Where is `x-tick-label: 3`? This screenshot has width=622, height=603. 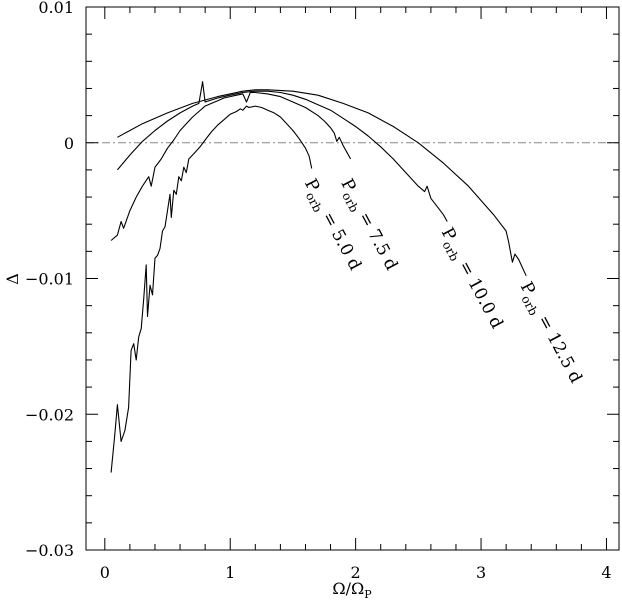
x-tick-label: 3 is located at coordinates (481, 572).